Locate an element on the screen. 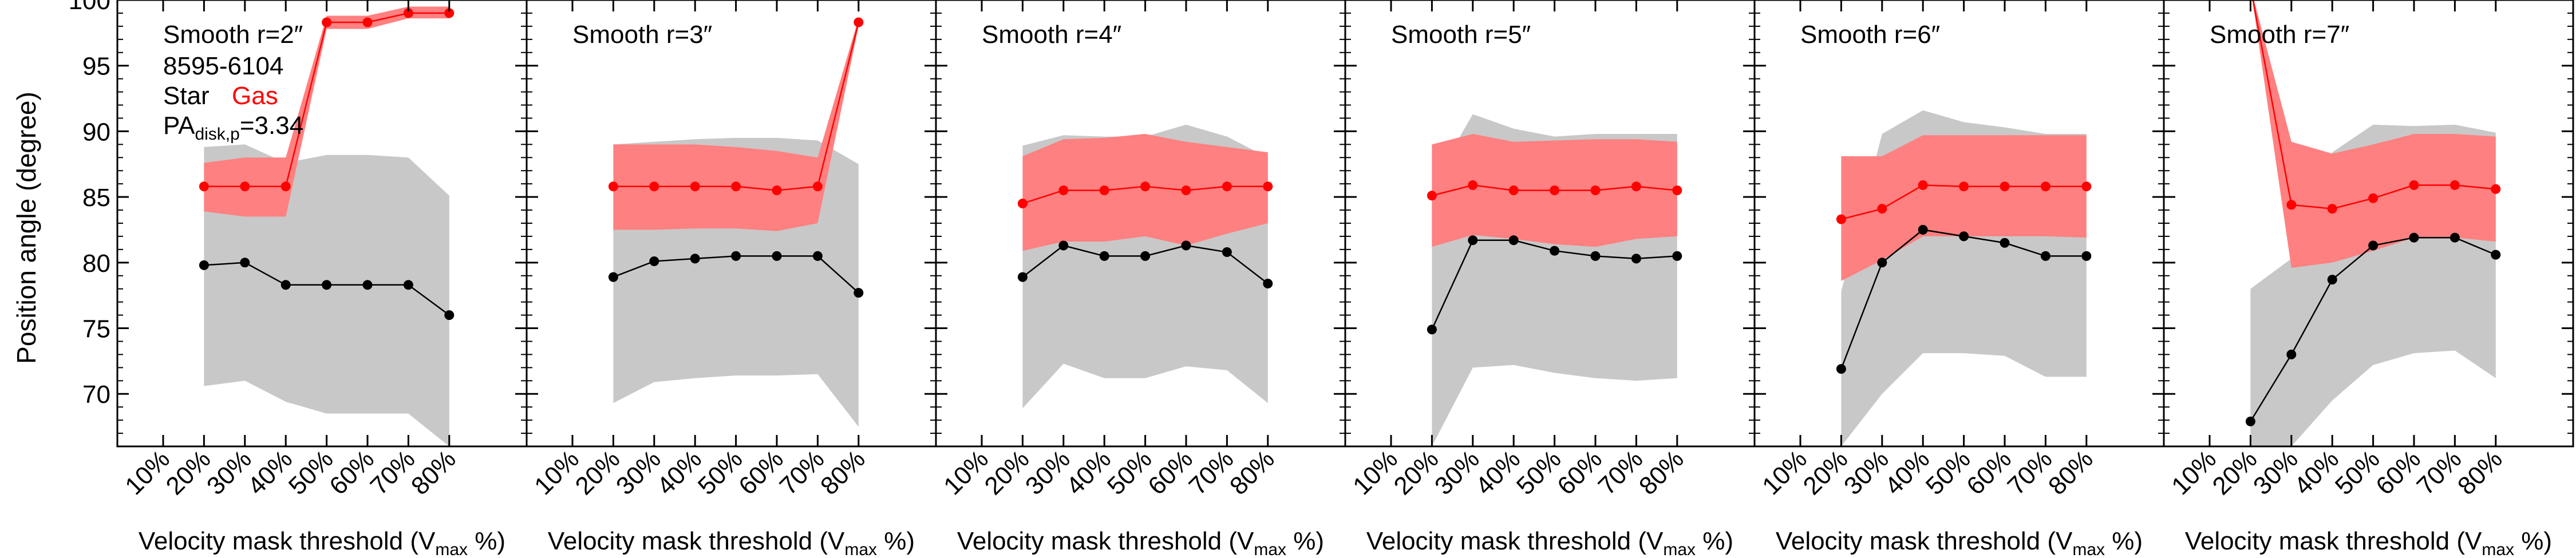  pa-label-value: =3.34 is located at coordinates (271, 126).